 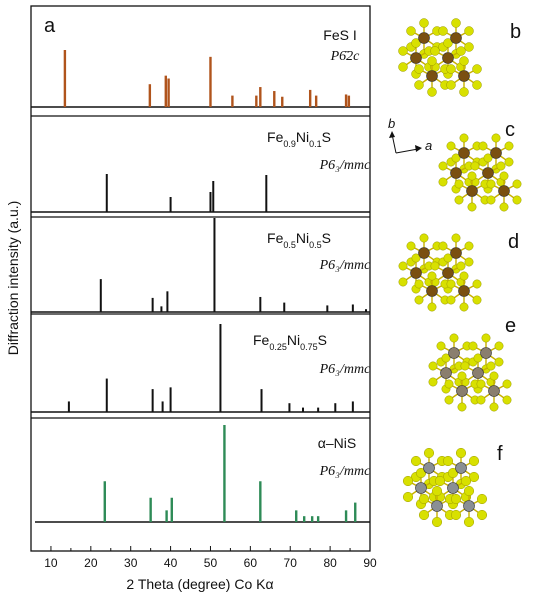 I want to click on structure-c, so click(x=480, y=172).